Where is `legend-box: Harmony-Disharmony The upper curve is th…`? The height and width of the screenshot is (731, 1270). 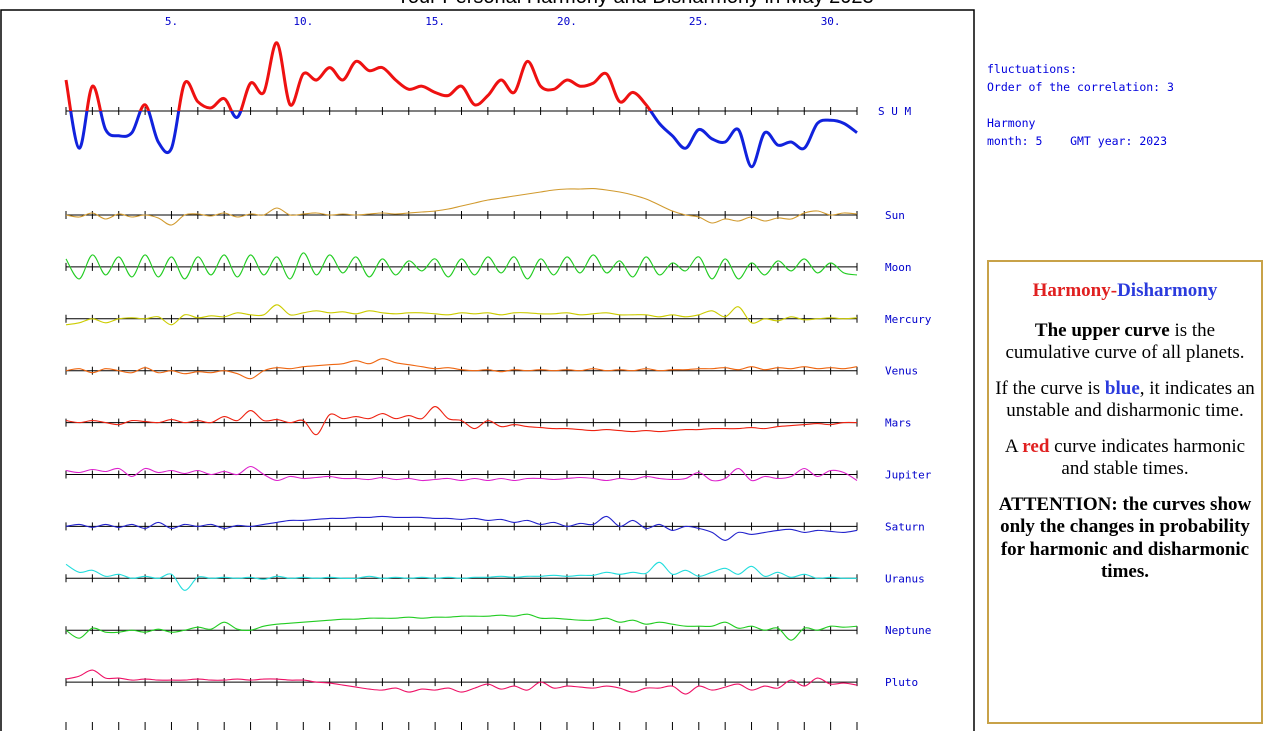 legend-box: Harmony-Disharmony The upper curve is th… is located at coordinates (1125, 492).